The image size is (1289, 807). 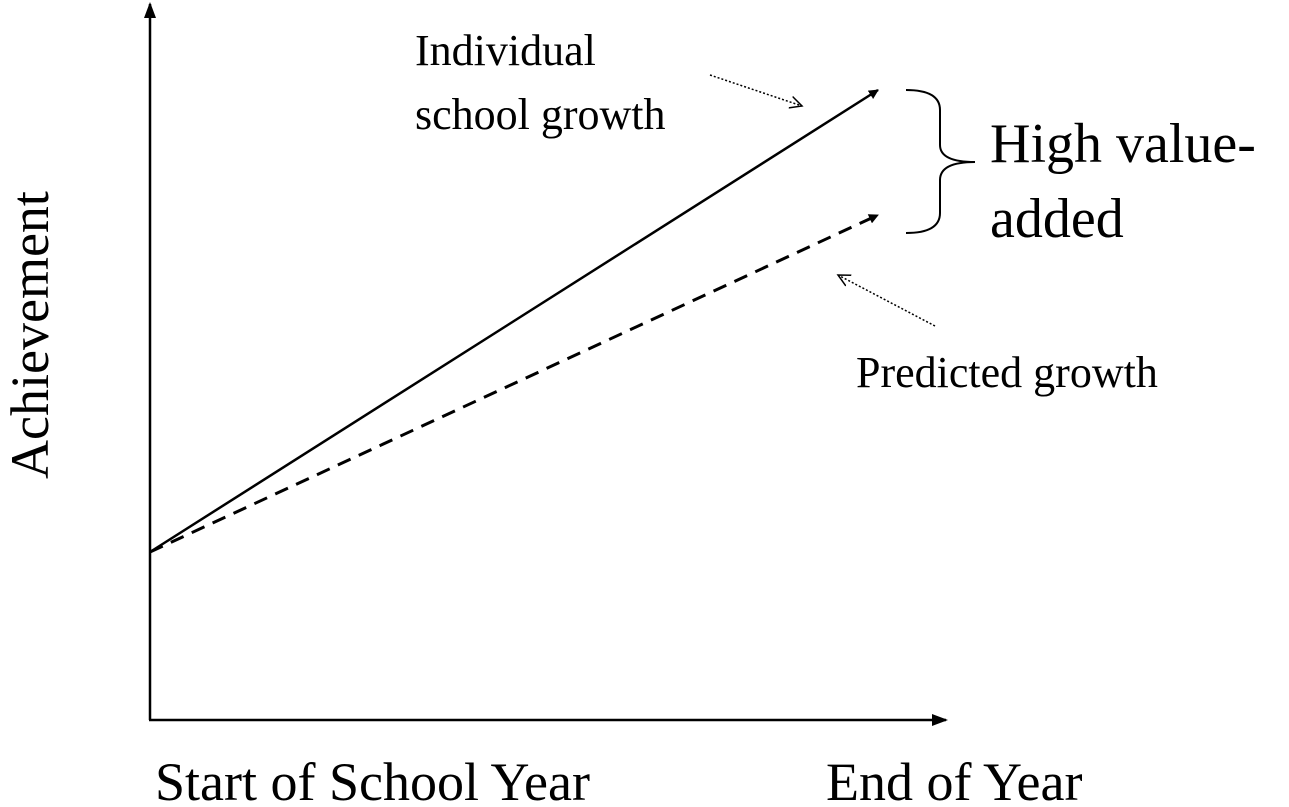 What do you see at coordinates (505, 50) in the screenshot?
I see `annotation-text: Individual` at bounding box center [505, 50].